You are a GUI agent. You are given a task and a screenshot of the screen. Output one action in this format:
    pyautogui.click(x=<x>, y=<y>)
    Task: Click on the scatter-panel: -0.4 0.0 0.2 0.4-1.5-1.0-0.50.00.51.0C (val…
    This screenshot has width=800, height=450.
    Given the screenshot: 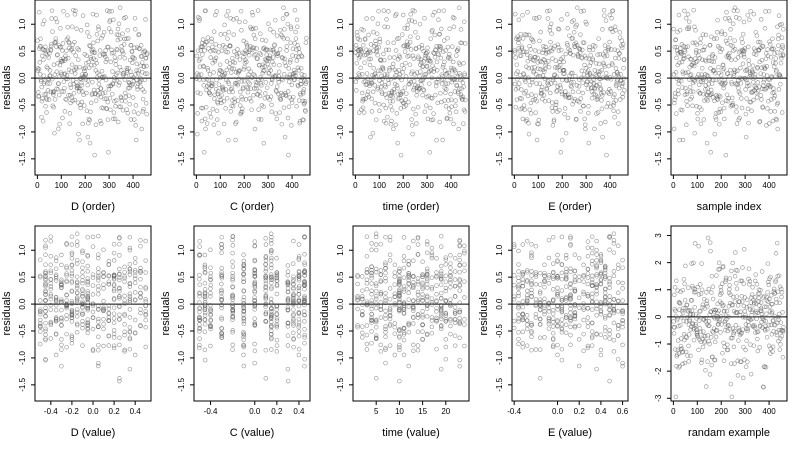 What is the action you would take?
    pyautogui.click(x=235, y=332)
    